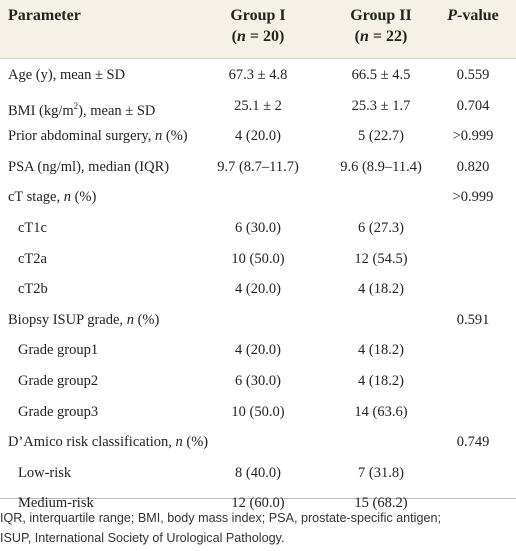 The height and width of the screenshot is (551, 516). I want to click on italic-text: P, so click(452, 15).